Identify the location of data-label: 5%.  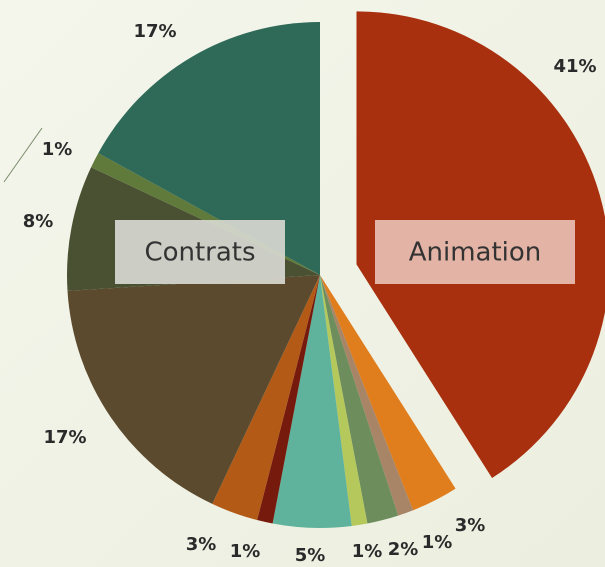
(310, 555).